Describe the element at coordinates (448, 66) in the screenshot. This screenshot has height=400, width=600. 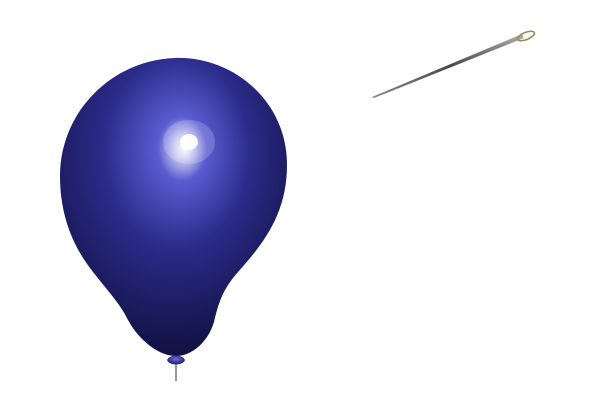
I see `needle-shaft` at that location.